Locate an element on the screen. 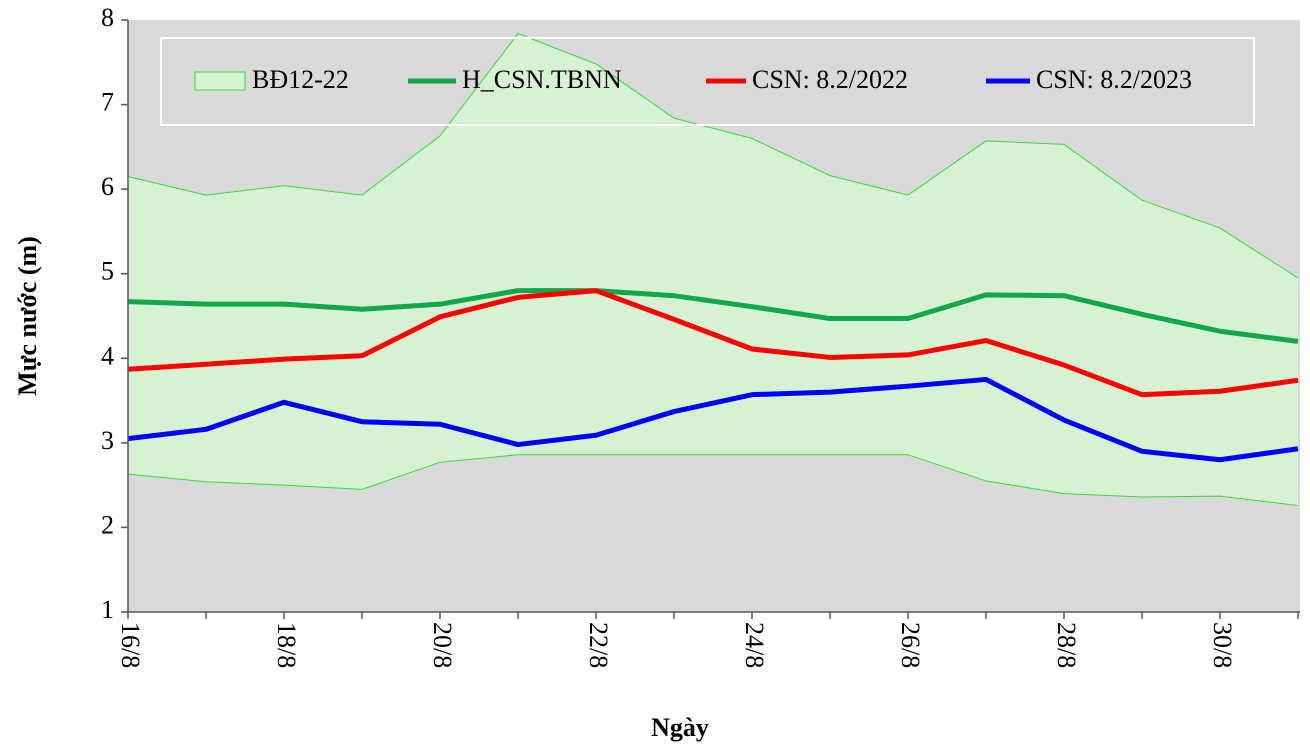  legend-label: BĐ12-22 is located at coordinates (300, 79).